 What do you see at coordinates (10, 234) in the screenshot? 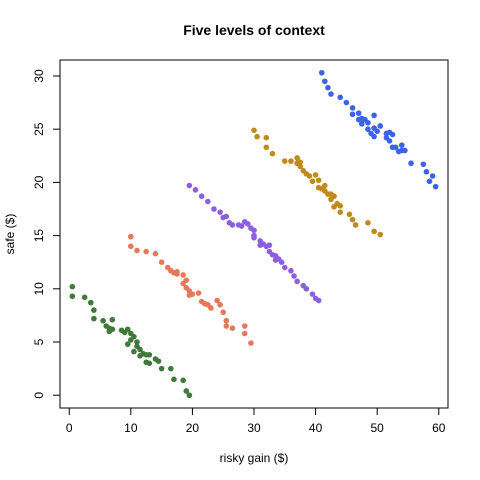
I see `y-axis-label: safe ($)` at bounding box center [10, 234].